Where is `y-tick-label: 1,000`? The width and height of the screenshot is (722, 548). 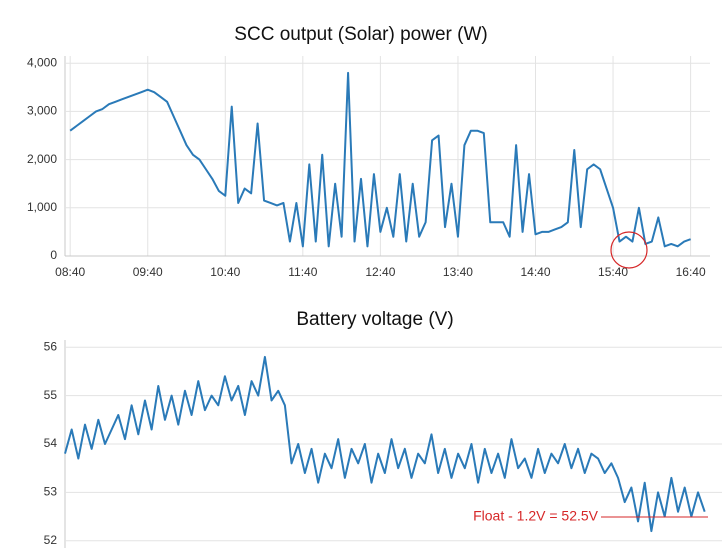
y-tick-label: 1,000 is located at coordinates (42, 207).